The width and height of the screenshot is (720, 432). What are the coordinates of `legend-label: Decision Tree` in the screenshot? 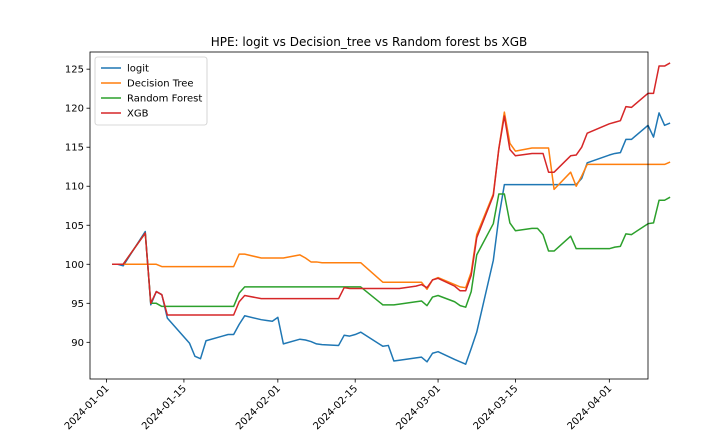 It's located at (160, 84).